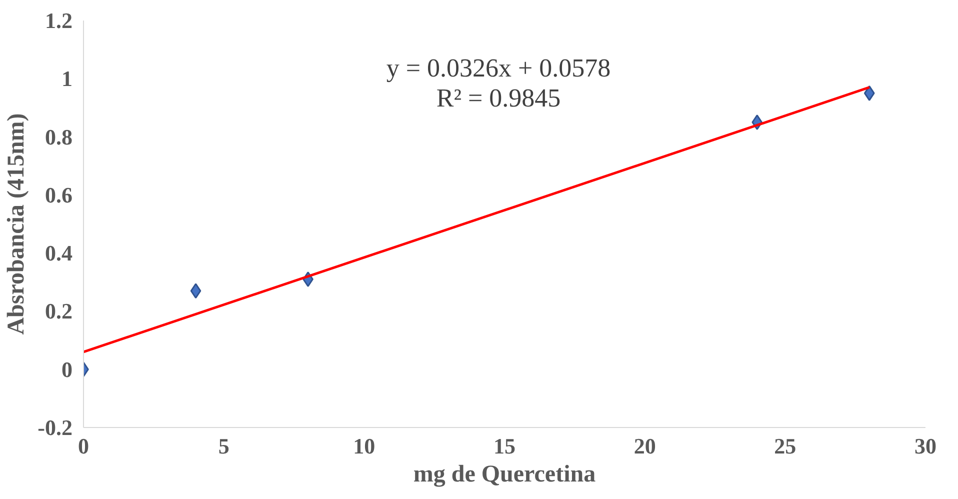 The height and width of the screenshot is (499, 958). What do you see at coordinates (17, 224) in the screenshot?
I see `y-axis-title: Absrobancia (415nm)` at bounding box center [17, 224].